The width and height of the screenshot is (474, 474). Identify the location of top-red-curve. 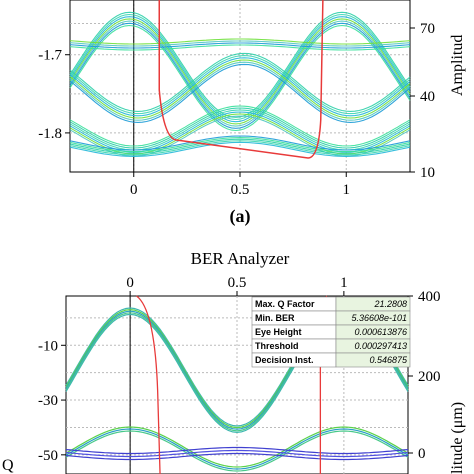
(241, 79).